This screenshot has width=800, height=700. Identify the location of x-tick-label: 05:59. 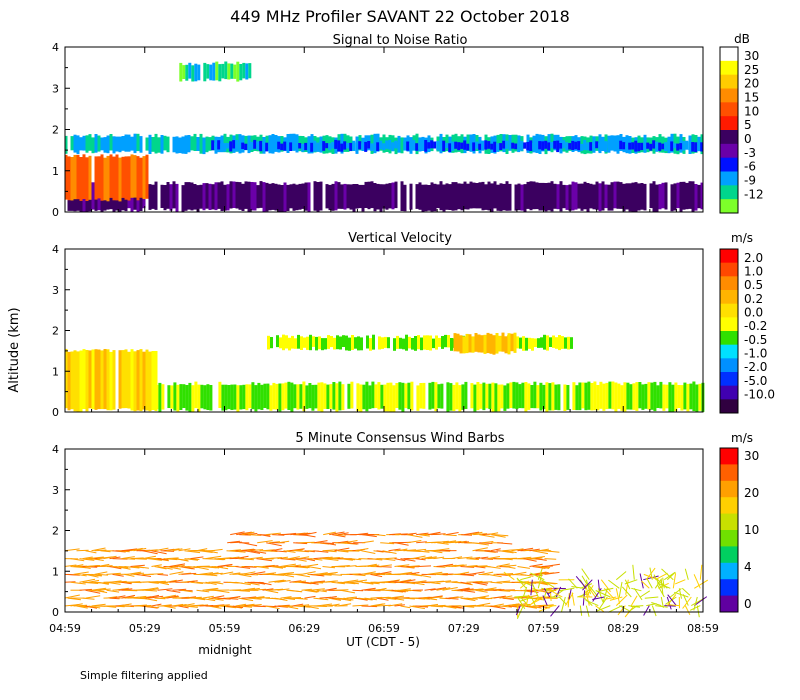
(225, 628).